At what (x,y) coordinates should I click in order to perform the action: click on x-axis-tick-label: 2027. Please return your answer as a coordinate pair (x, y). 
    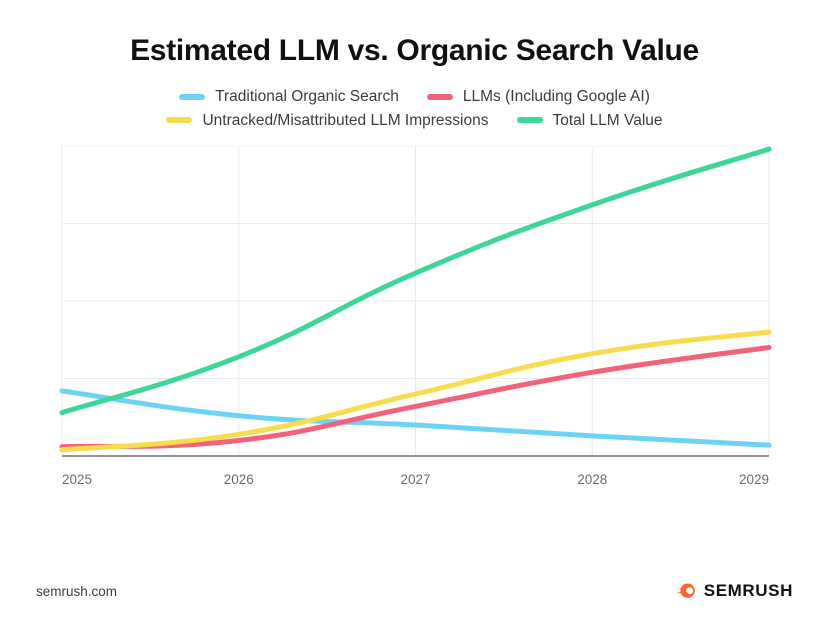
    Looking at the image, I should click on (415, 479).